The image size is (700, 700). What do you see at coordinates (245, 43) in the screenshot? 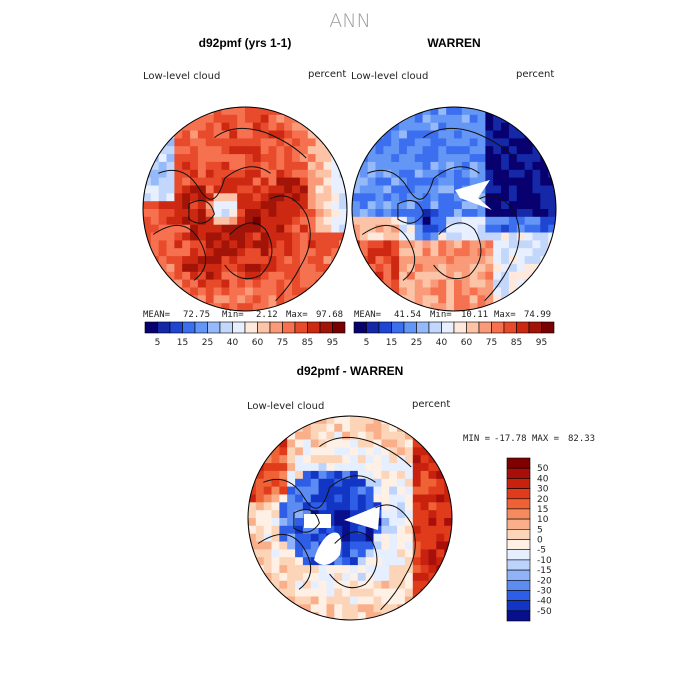
I see `panel-model-title: d92pmf (yrs 1-1)` at bounding box center [245, 43].